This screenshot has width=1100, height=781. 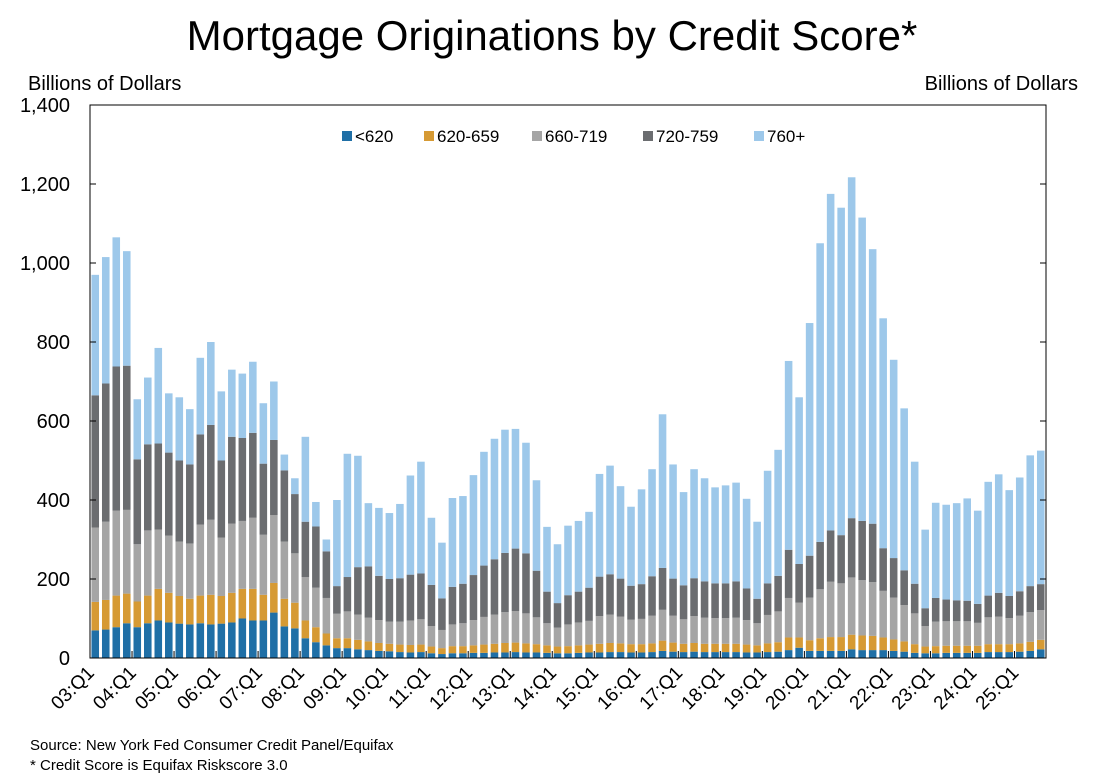 What do you see at coordinates (493, 688) in the screenshot?
I see `x-tick-label: 13:Q1` at bounding box center [493, 688].